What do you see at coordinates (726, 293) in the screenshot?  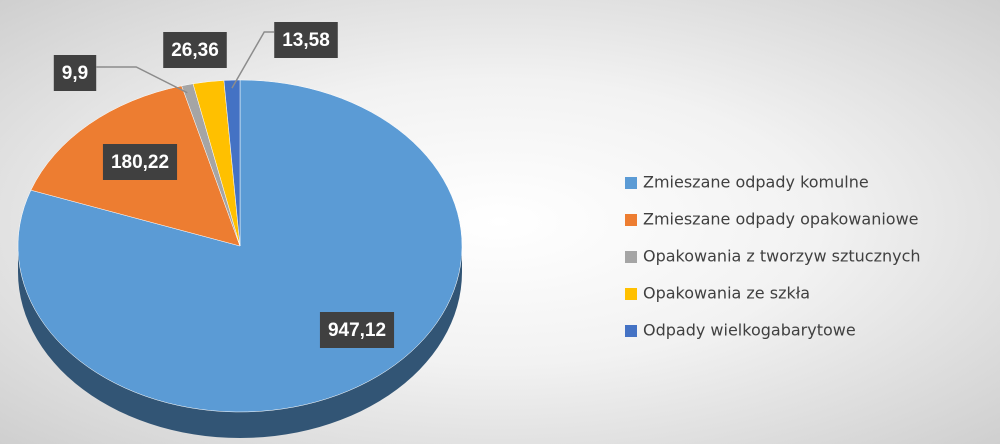 I see `legend-label: Opakowania ze szkła` at bounding box center [726, 293].